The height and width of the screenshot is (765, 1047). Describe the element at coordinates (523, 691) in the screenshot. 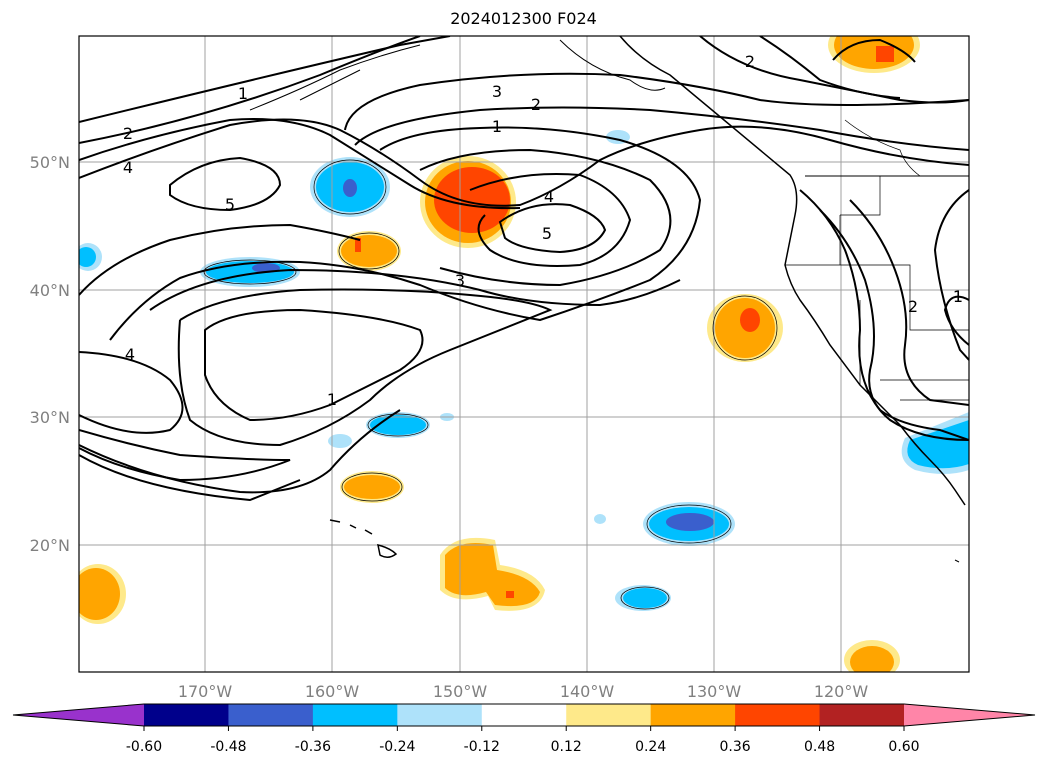

I see `longitude-labels: 170°W 160°W 150°W 140°W 130°W 120°W` at that location.